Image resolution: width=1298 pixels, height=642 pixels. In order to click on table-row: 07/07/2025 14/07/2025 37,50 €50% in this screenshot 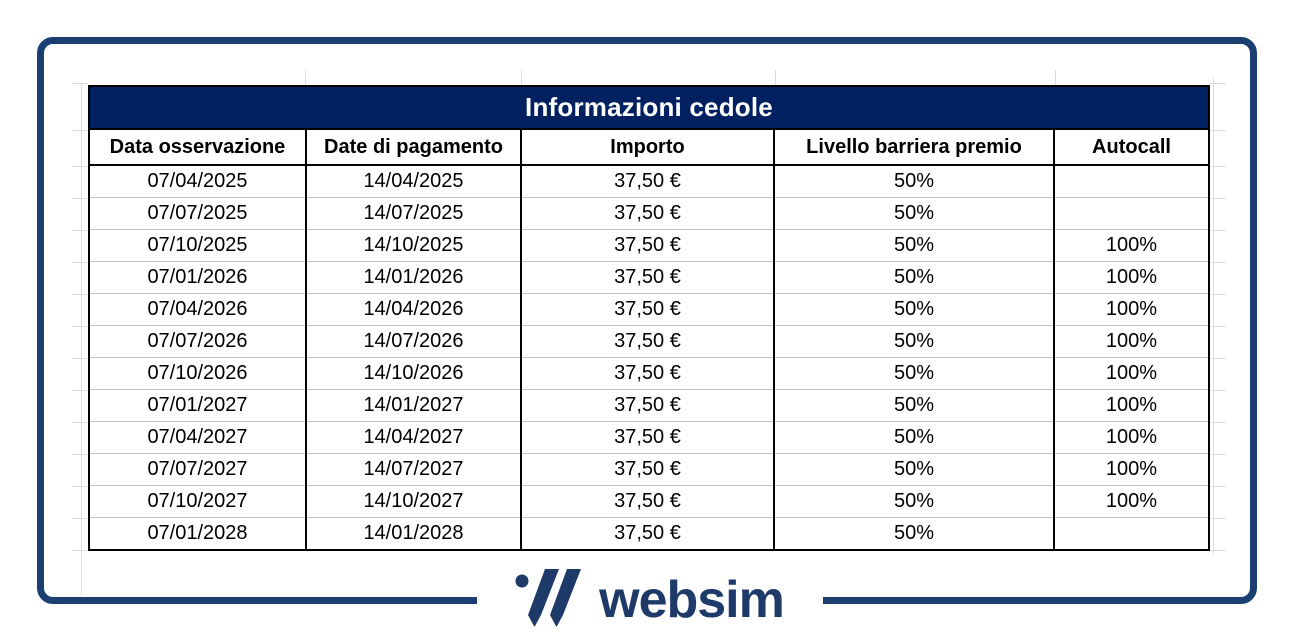, I will do `click(649, 213)`.